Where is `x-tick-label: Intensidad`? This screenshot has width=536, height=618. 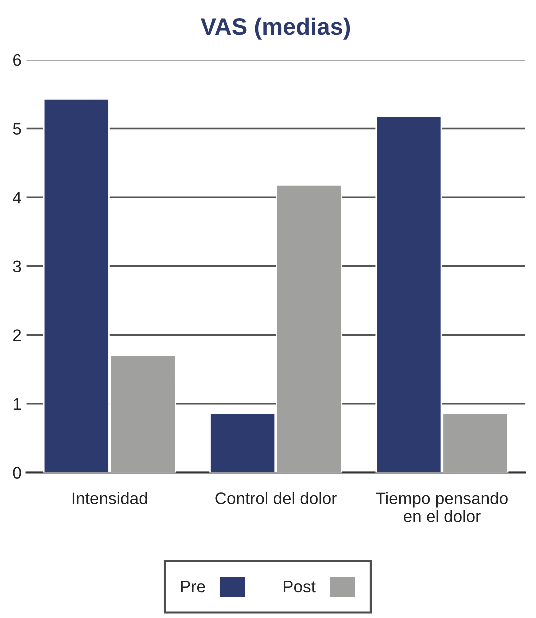 x-tick-label: Intensidad is located at coordinates (110, 498).